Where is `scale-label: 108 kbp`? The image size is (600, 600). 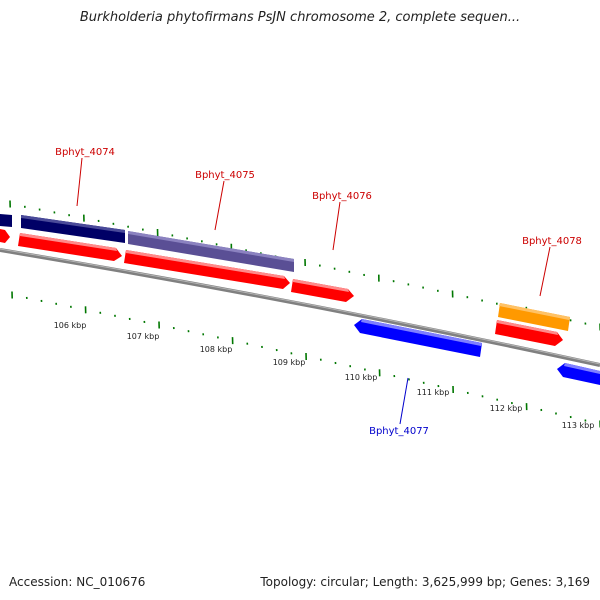 scale-label: 108 kbp is located at coordinates (216, 349).